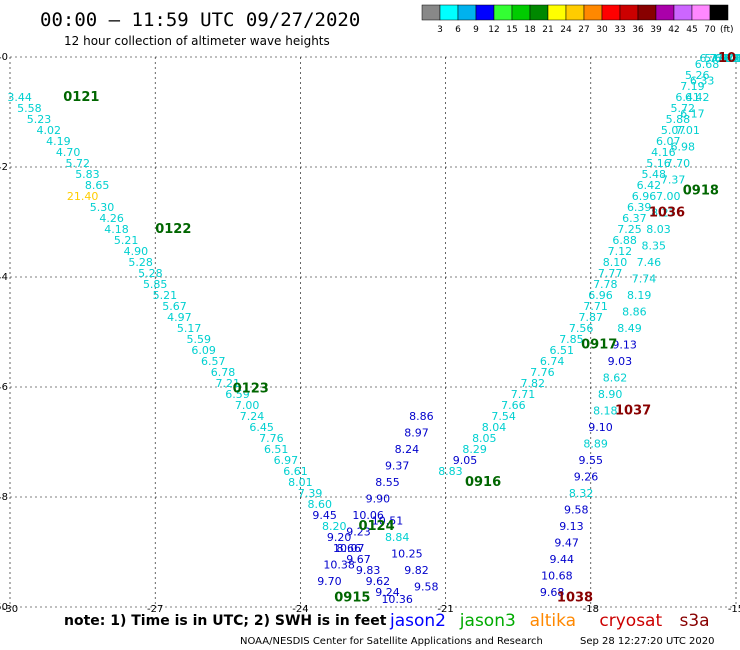  Describe the element at coordinates (388, 521) in the screenshot. I see `wave-height-value: 10.51` at that location.